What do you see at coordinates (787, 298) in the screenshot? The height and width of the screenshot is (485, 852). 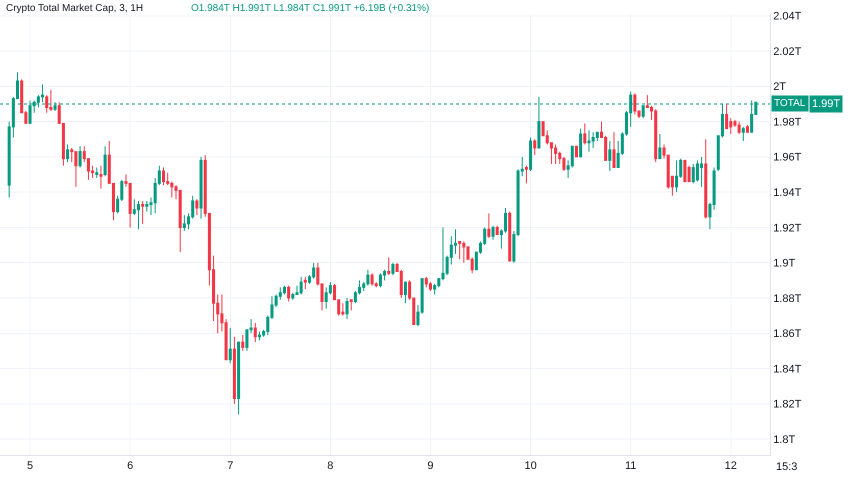 I see `y-tick-label: 1.88T` at bounding box center [787, 298].